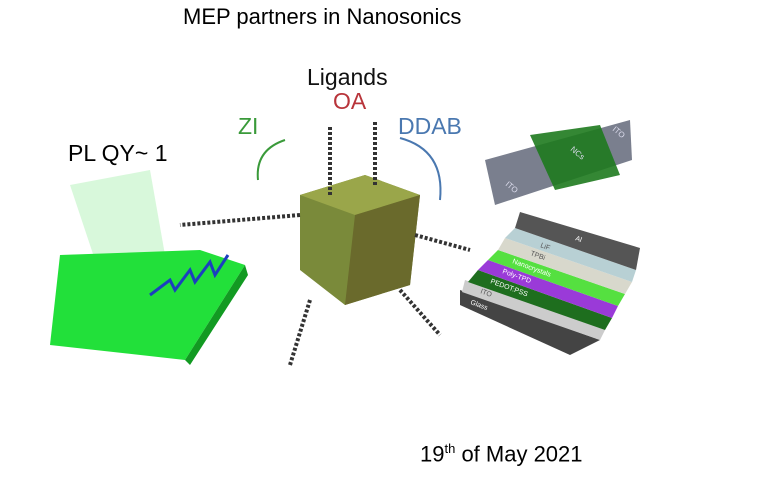 The height and width of the screenshot is (480, 762). I want to click on ligand-ddab-label: DDAB, so click(430, 126).